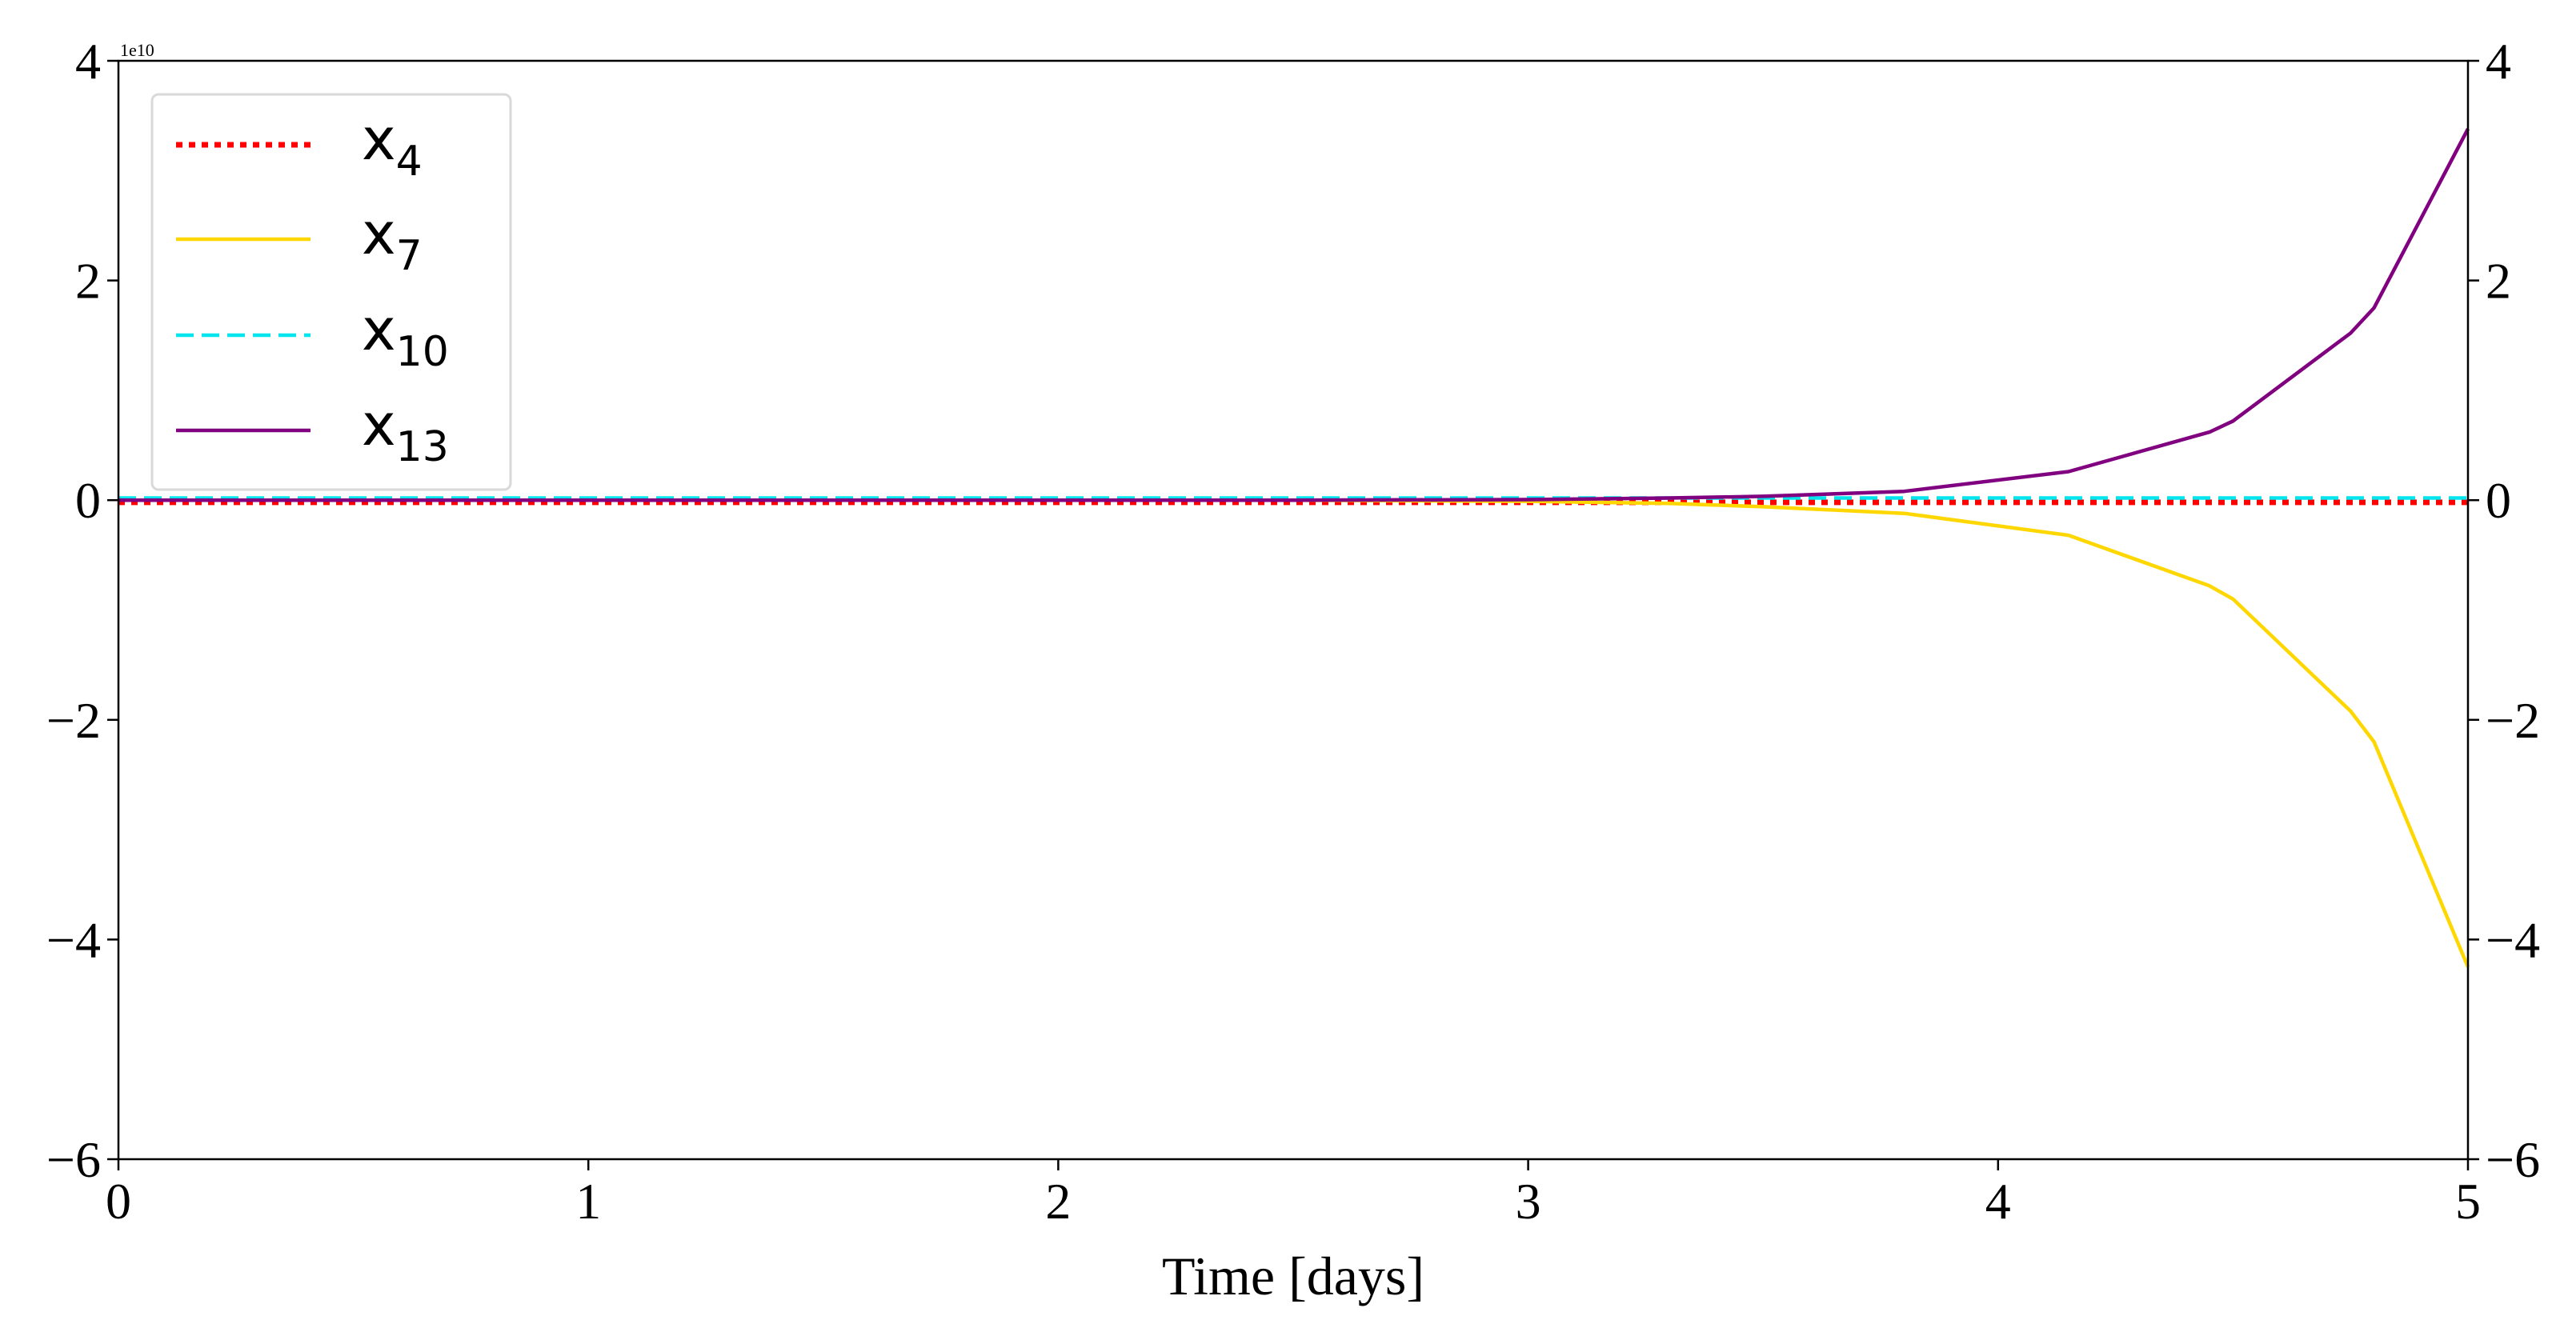 The image size is (2576, 1324). I want to click on x-tick-label: 5, so click(2468, 1201).